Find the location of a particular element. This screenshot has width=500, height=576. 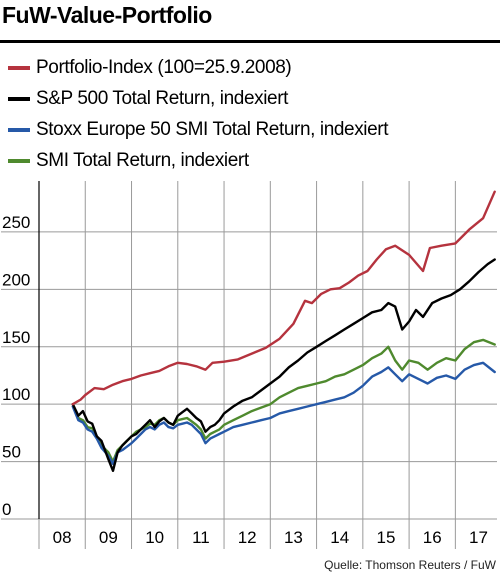

legend-swatch-smi is located at coordinates (19, 160).